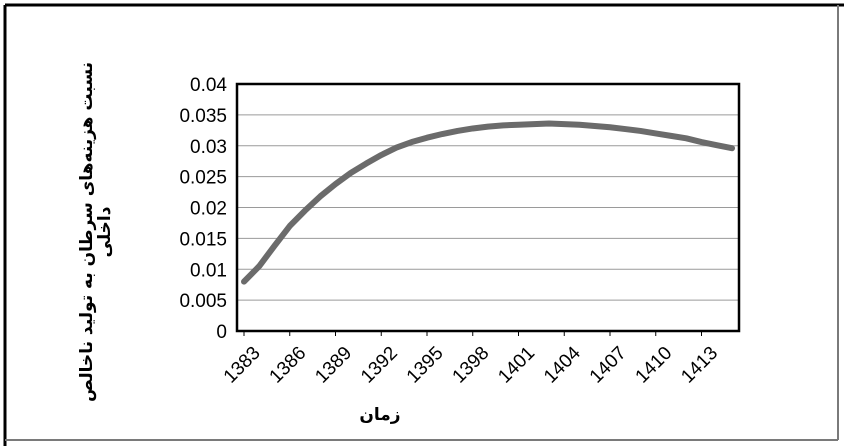 This screenshot has height=446, width=844. What do you see at coordinates (203, 301) in the screenshot?
I see `y-tick-label: 0.005` at bounding box center [203, 301].